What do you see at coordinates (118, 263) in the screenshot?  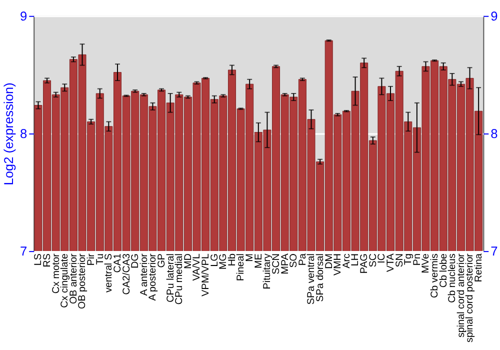 I see `x-tick-label: CA1` at bounding box center [118, 263].